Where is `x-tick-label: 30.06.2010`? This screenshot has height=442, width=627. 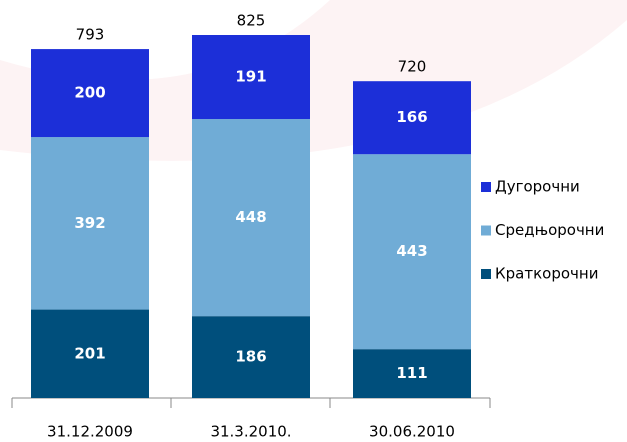
x-tick-label: 30.06.2010 is located at coordinates (412, 432).